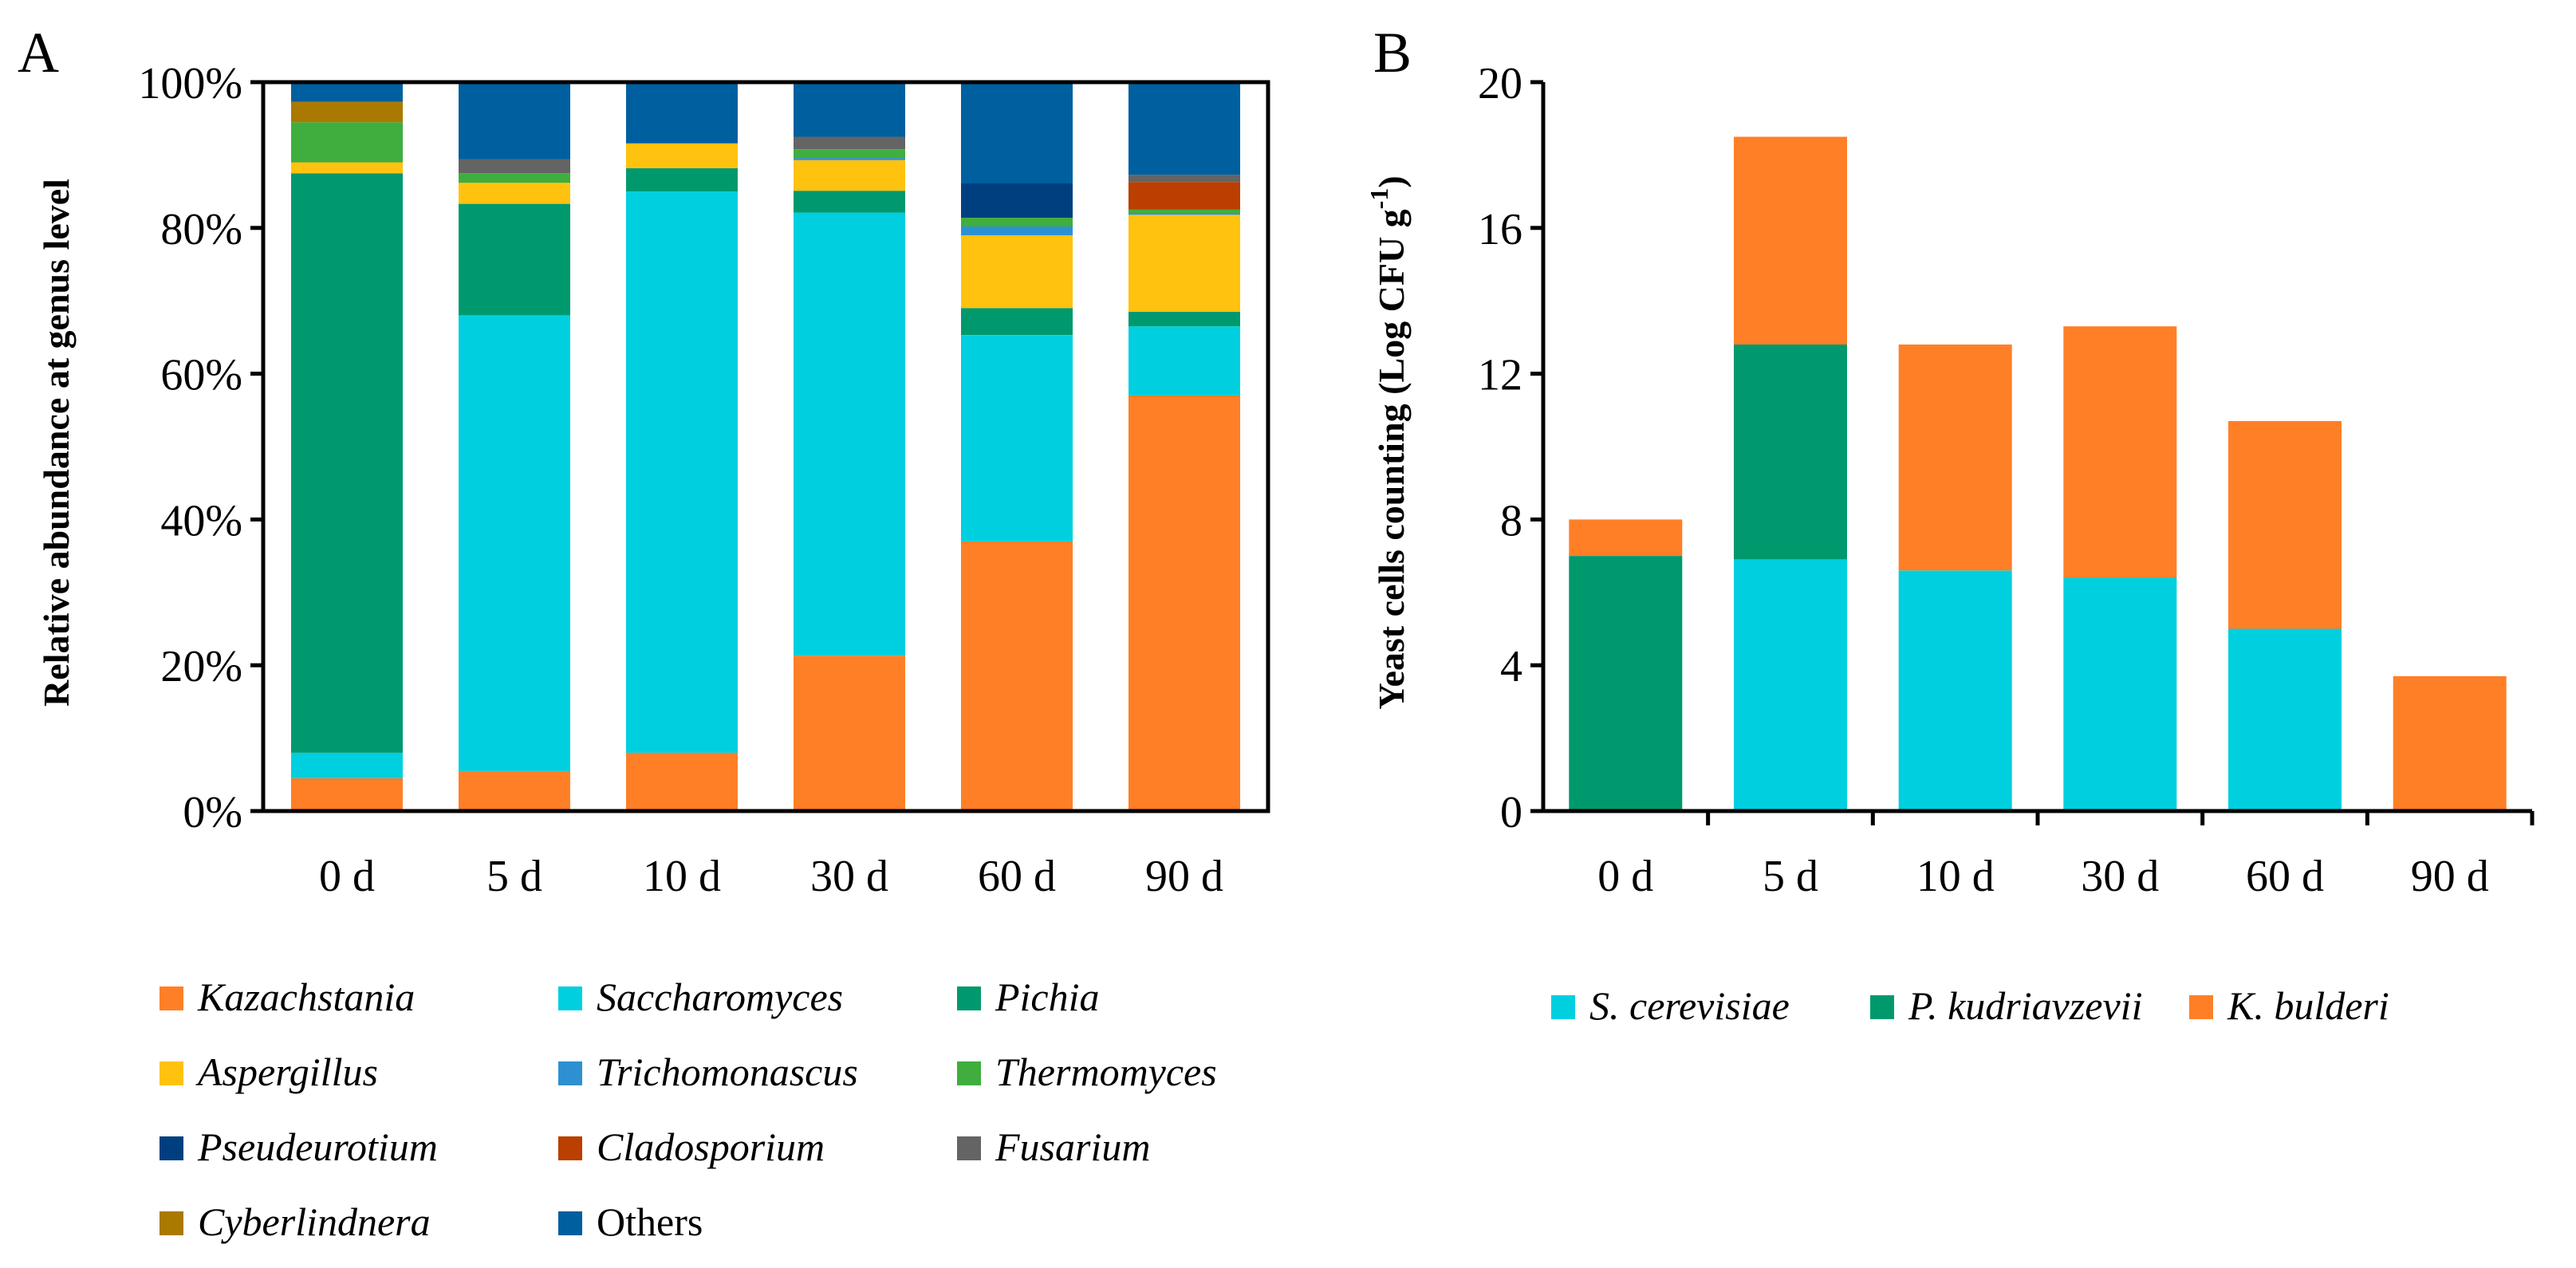 The image size is (2576, 1268). What do you see at coordinates (201, 666) in the screenshot?
I see `a-y-tick-label: 20%` at bounding box center [201, 666].